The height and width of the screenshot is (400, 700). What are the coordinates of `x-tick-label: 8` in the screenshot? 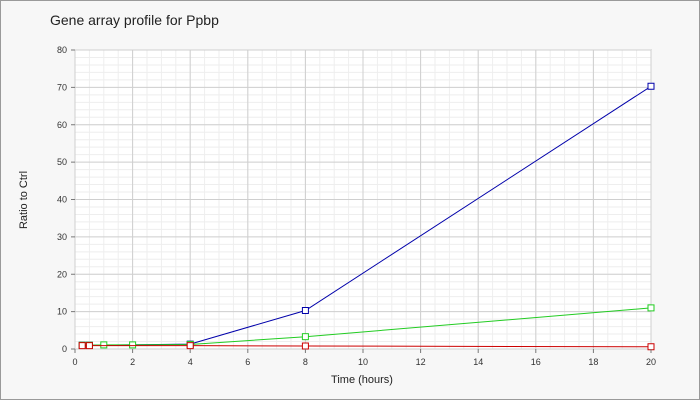 It's located at (305, 362).